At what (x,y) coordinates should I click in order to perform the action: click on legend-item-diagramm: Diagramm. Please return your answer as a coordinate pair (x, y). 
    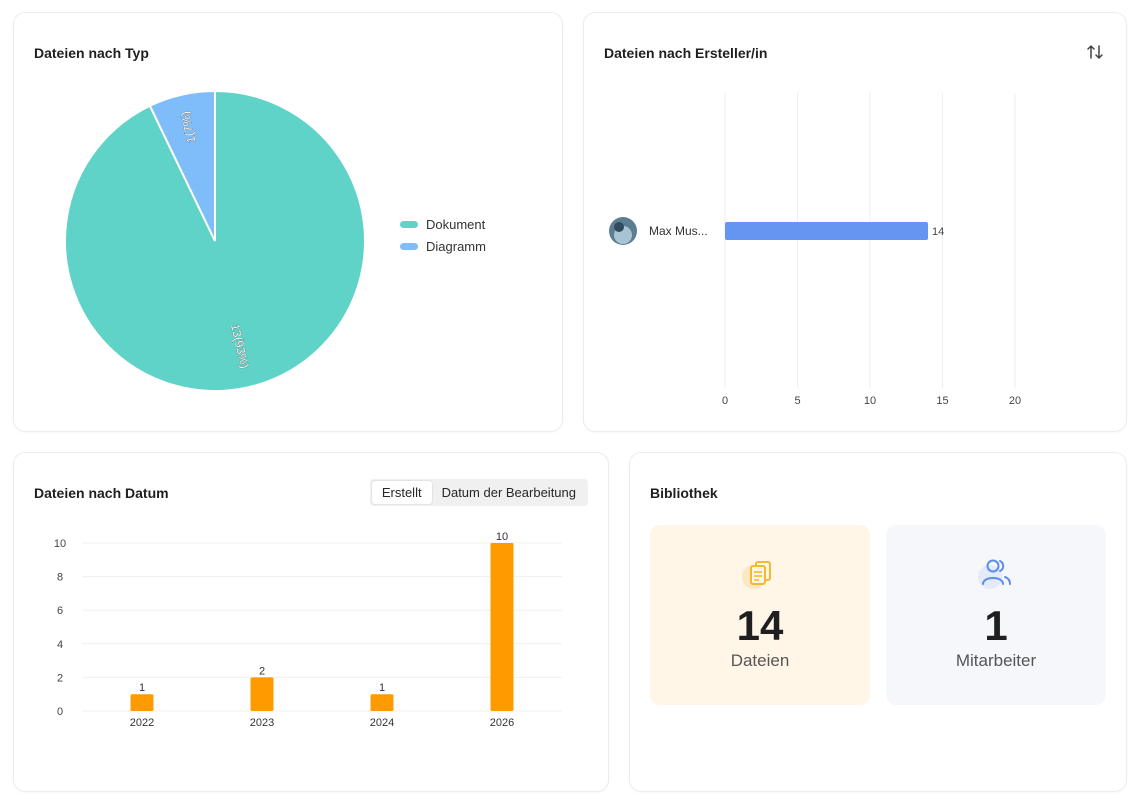
    Looking at the image, I should click on (443, 246).